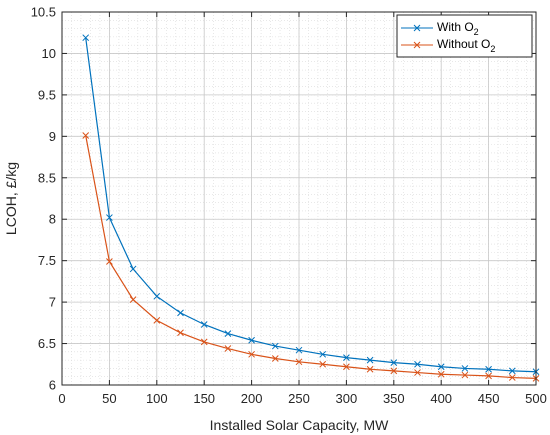  What do you see at coordinates (52, 136) in the screenshot?
I see `y-tick-label: 9` at bounding box center [52, 136].